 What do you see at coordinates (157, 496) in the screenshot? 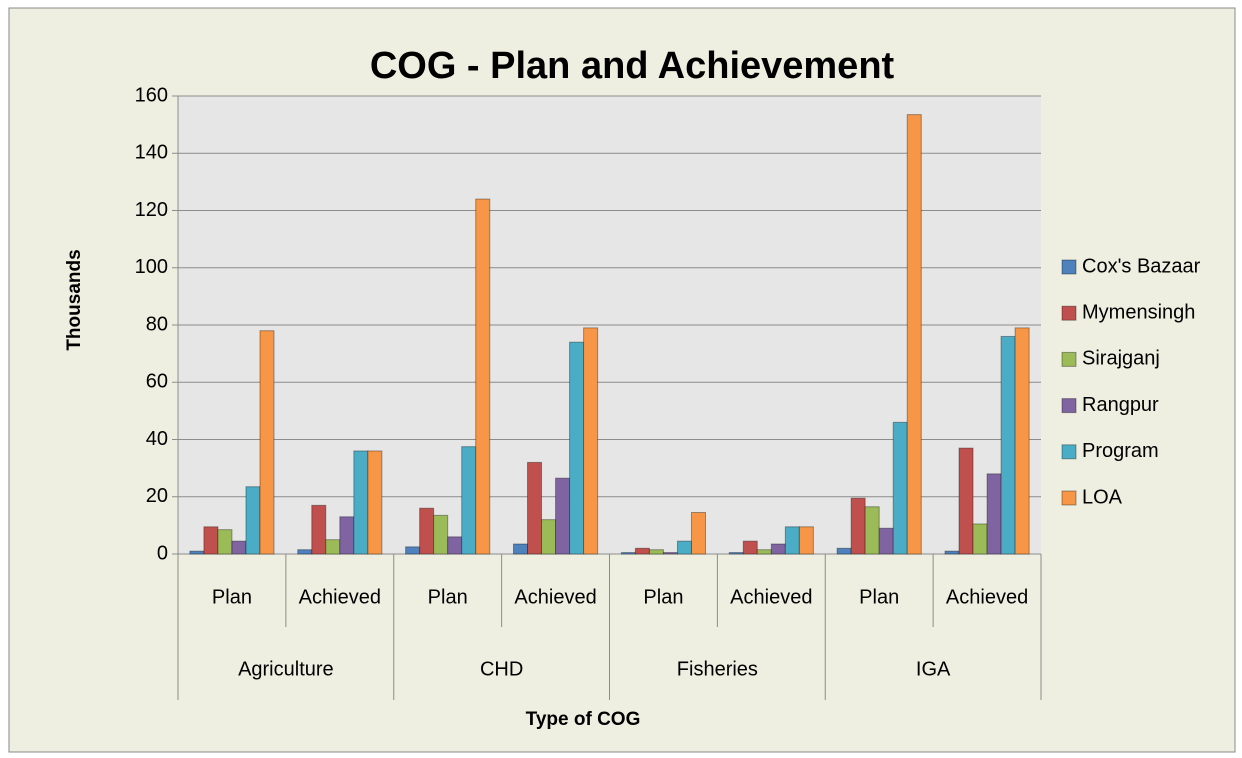
I see `y-tick-label: 20` at bounding box center [157, 496].